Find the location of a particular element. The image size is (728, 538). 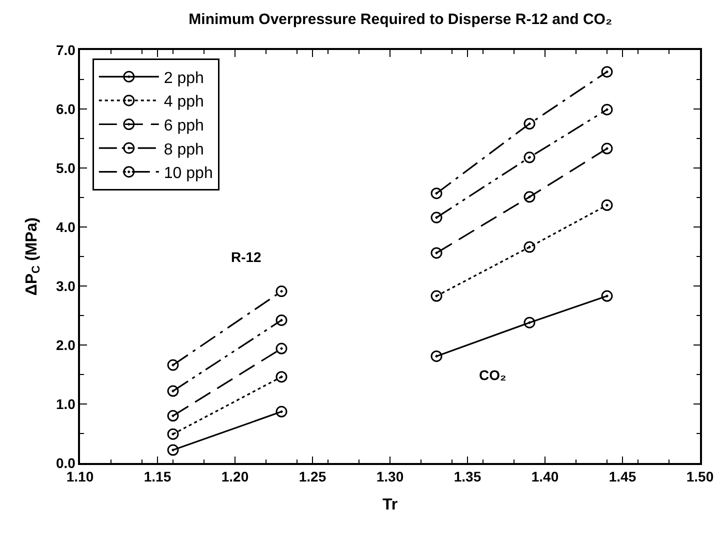

legend-label: 8 pph is located at coordinates (184, 149).